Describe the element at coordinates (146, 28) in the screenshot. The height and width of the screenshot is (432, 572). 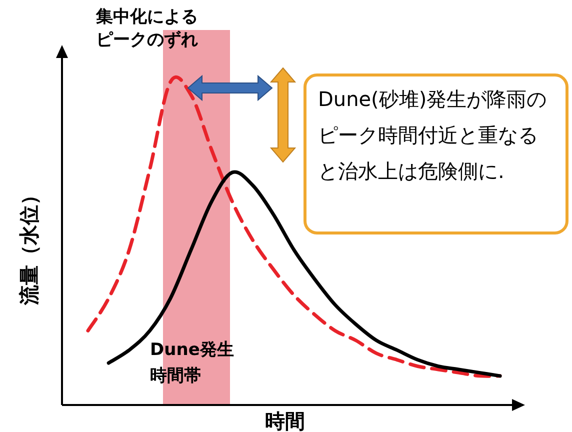
I see `text: 集中化によるピークのずれ` at that location.